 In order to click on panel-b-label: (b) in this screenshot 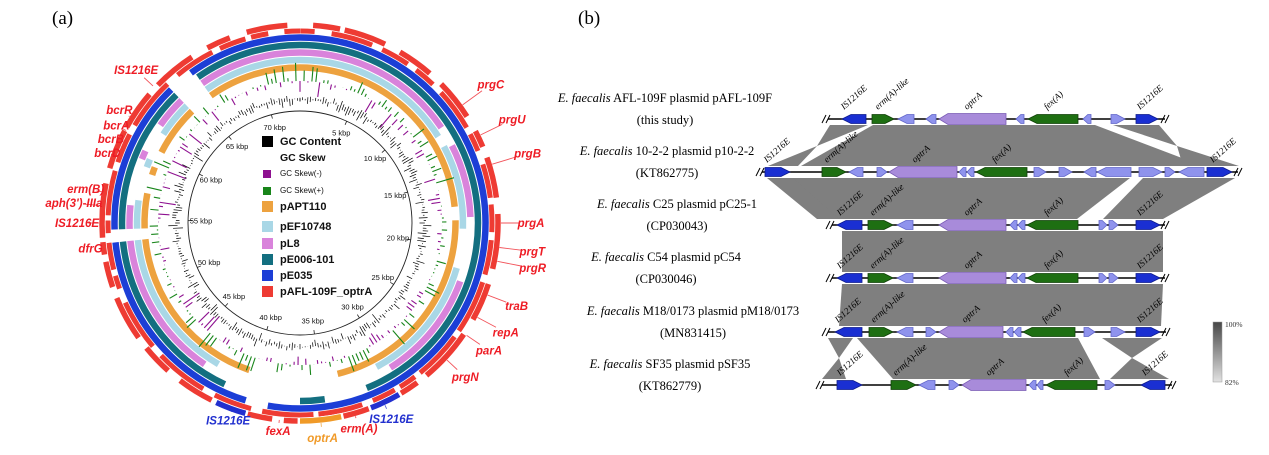, I will do `click(589, 18)`.